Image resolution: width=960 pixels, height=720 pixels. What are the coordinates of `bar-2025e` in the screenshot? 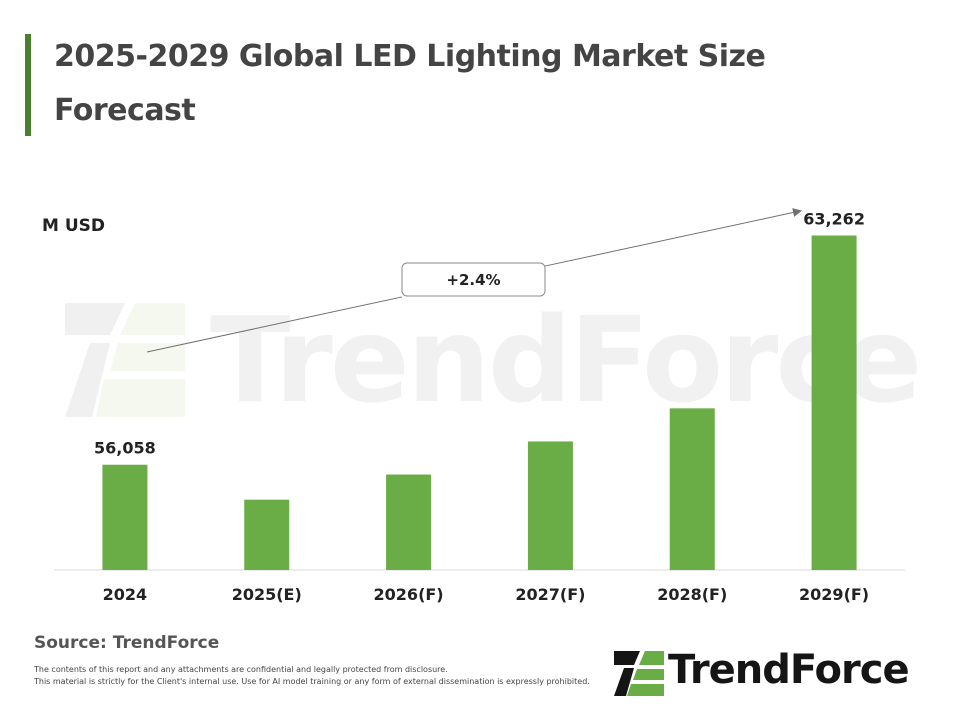 It's located at (267, 534).